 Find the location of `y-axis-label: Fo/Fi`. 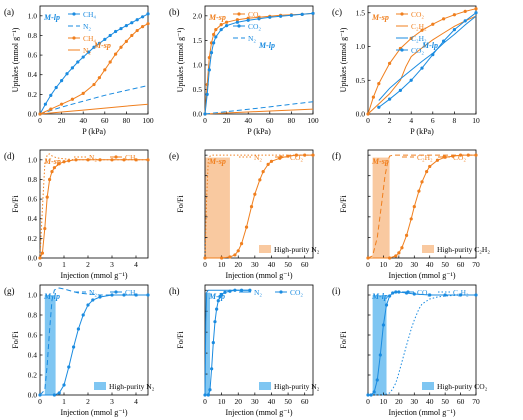

y-axis-label: Fo/Fi is located at coordinates (180, 204).